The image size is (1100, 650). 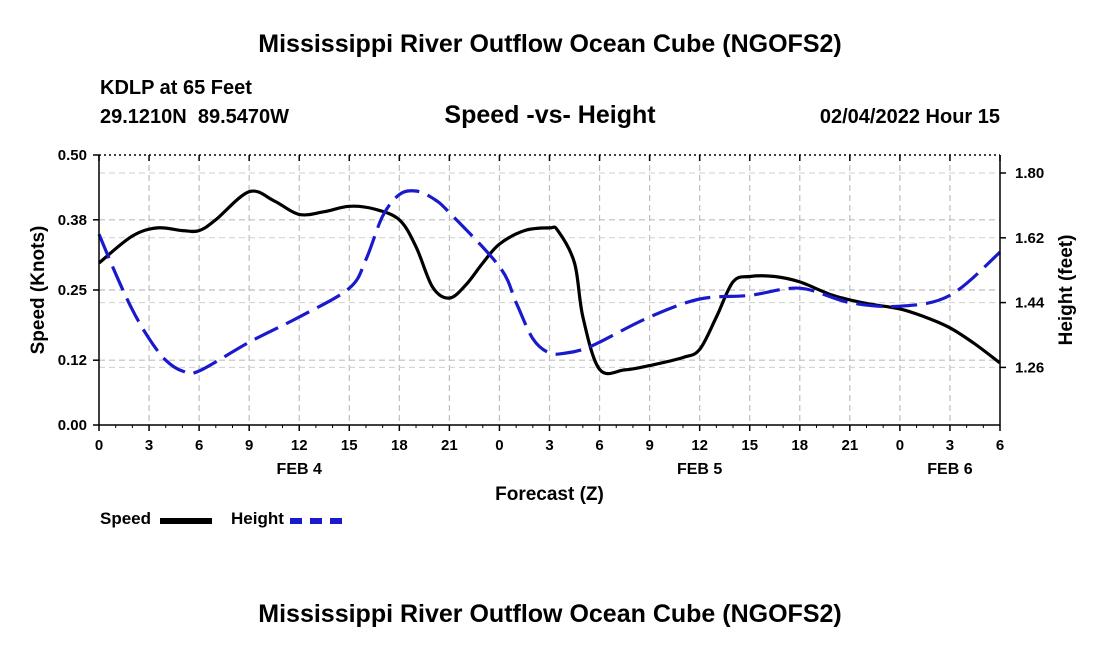 What do you see at coordinates (549, 494) in the screenshot?
I see `x-axis-title: Forecast (Z)` at bounding box center [549, 494].